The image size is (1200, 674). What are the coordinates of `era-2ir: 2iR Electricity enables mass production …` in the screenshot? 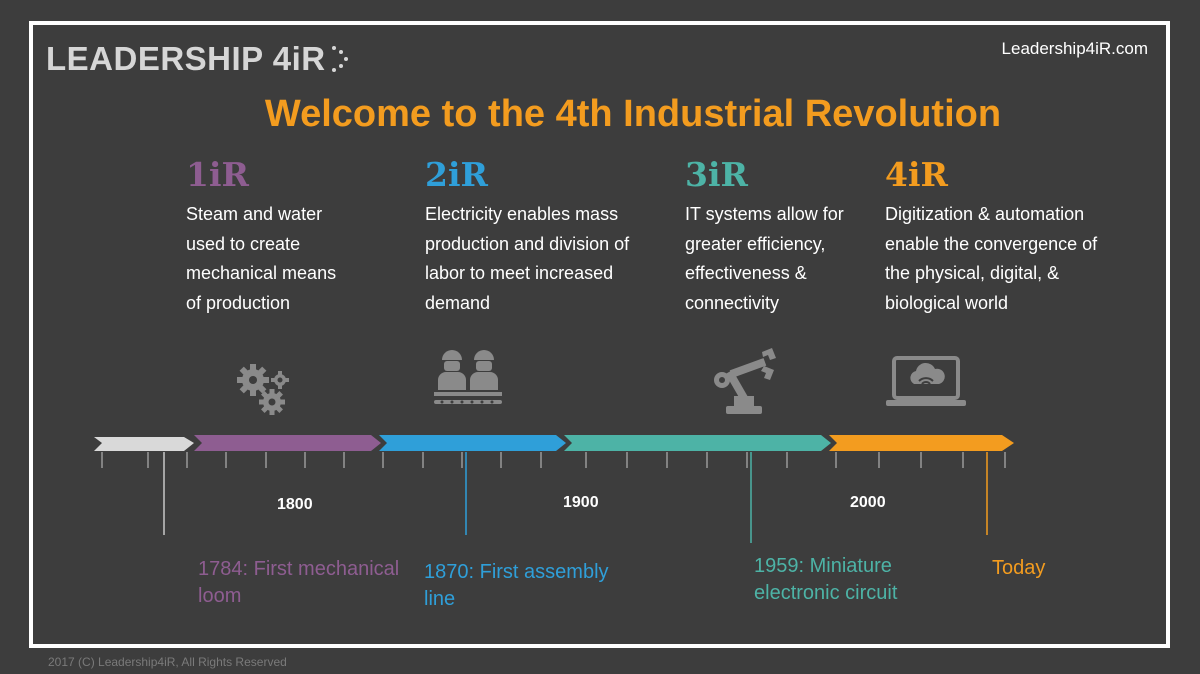 It's located at (550, 236).